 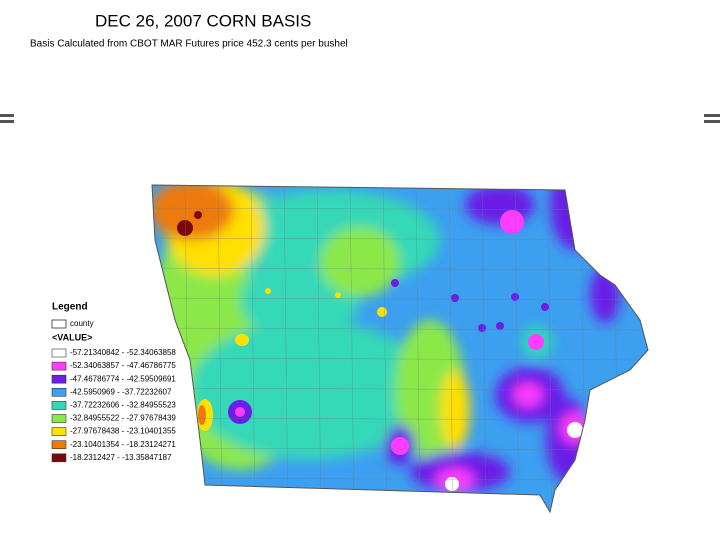 What do you see at coordinates (7, 118) in the screenshot?
I see `nav-left` at bounding box center [7, 118].